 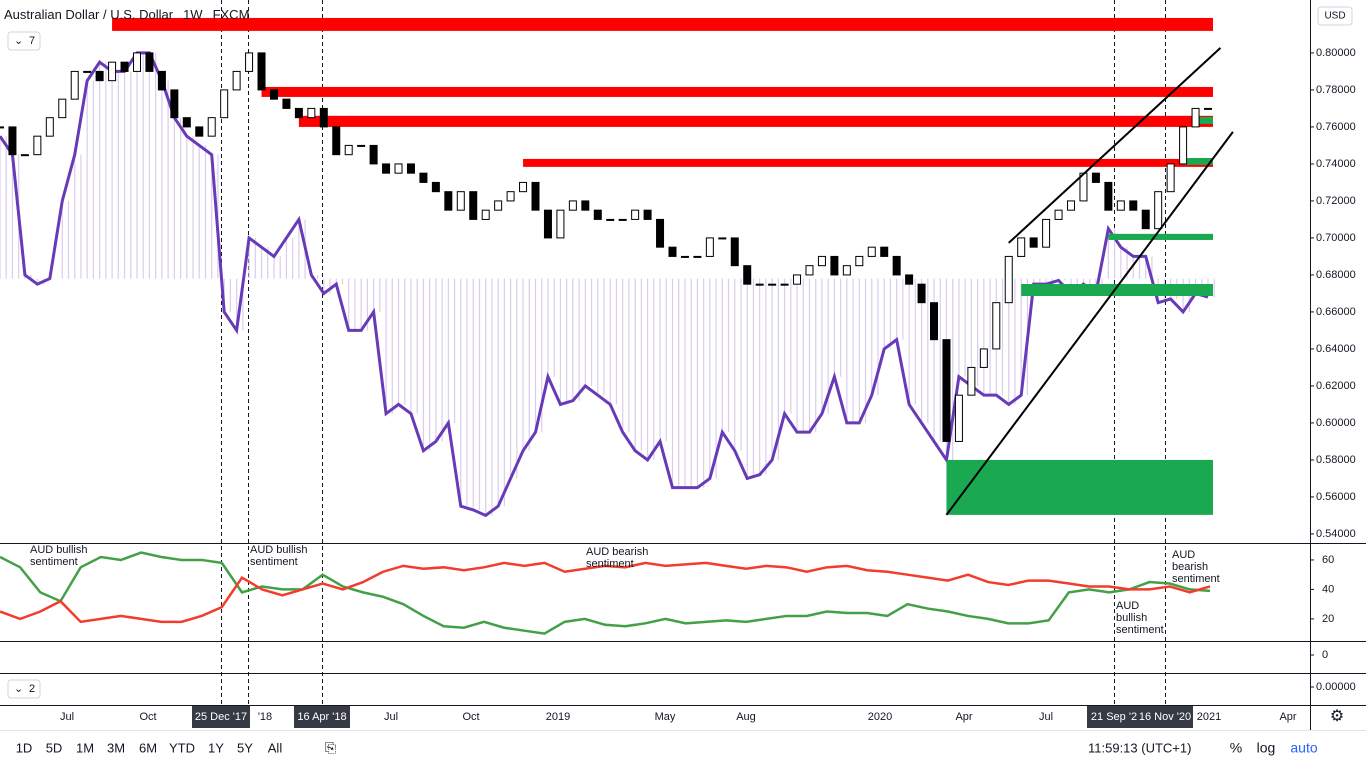 I want to click on x-tick-label: Apr, so click(x=963, y=717).